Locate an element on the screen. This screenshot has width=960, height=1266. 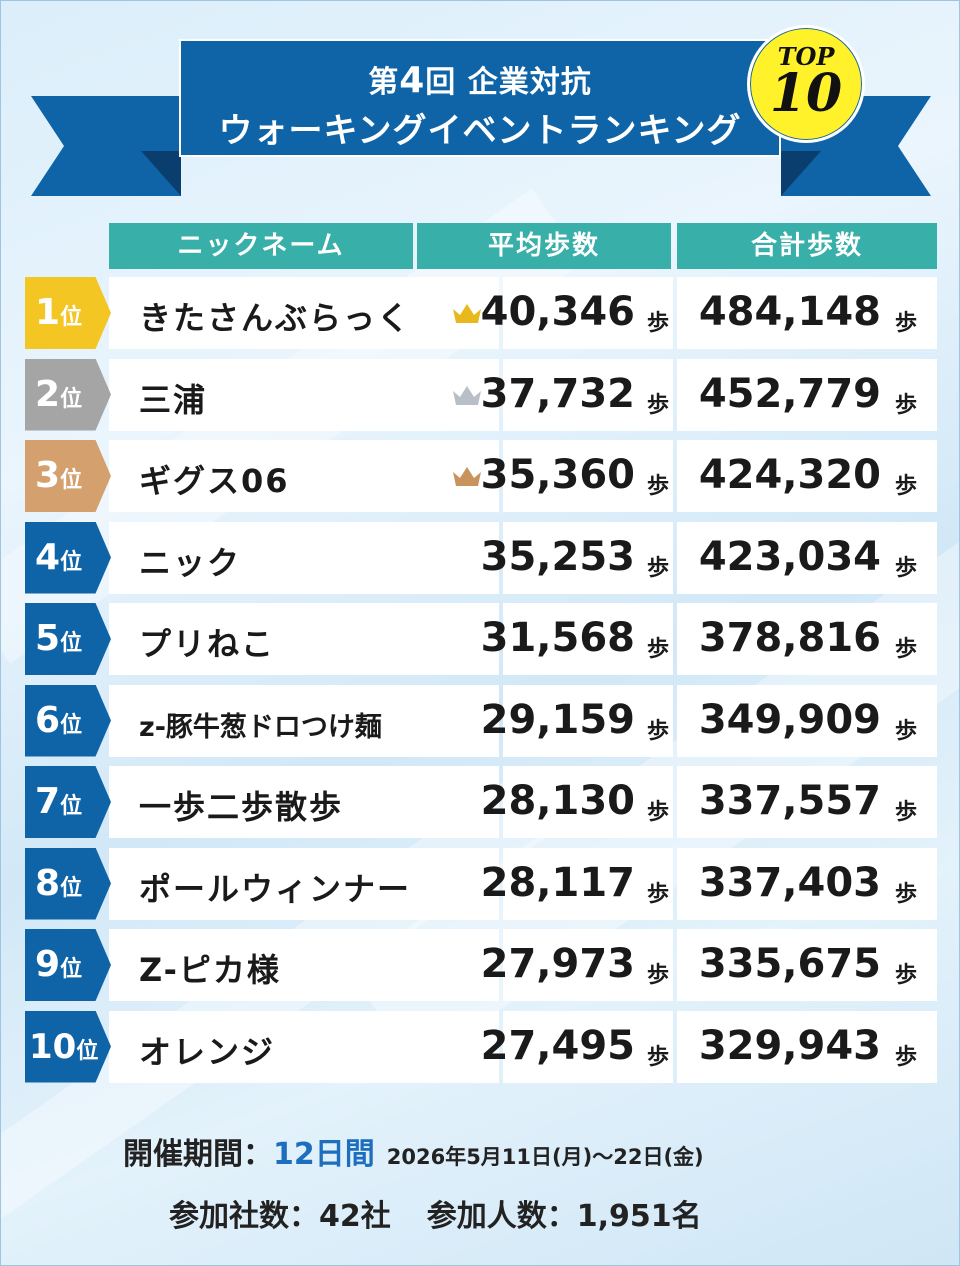
total-cell: 484,148 歩 is located at coordinates (807, 313).